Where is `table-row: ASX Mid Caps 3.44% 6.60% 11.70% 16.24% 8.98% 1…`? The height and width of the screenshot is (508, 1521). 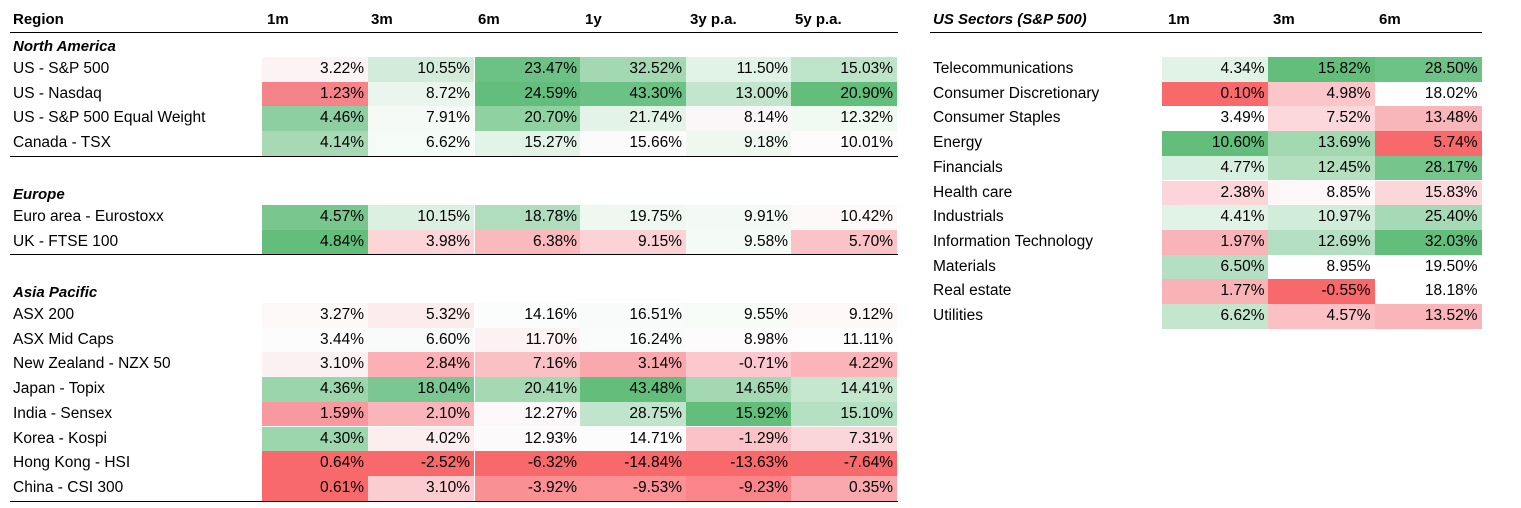
table-row: ASX Mid Caps 3.44% 6.60% 11.70% 16.24% 8.98% 1… is located at coordinates (454, 340).